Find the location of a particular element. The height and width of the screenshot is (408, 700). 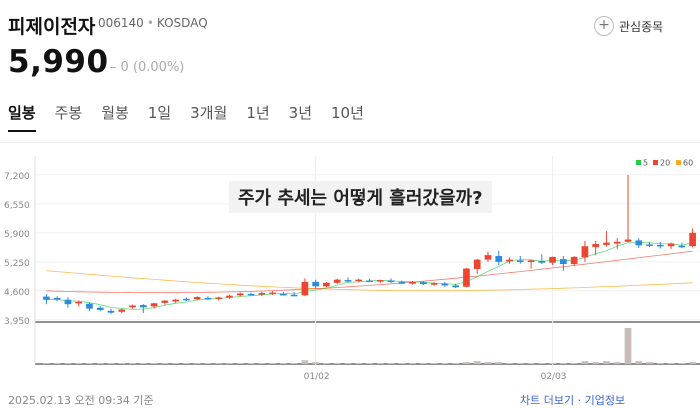

watchlist-label: 관심종목 is located at coordinates (641, 26).